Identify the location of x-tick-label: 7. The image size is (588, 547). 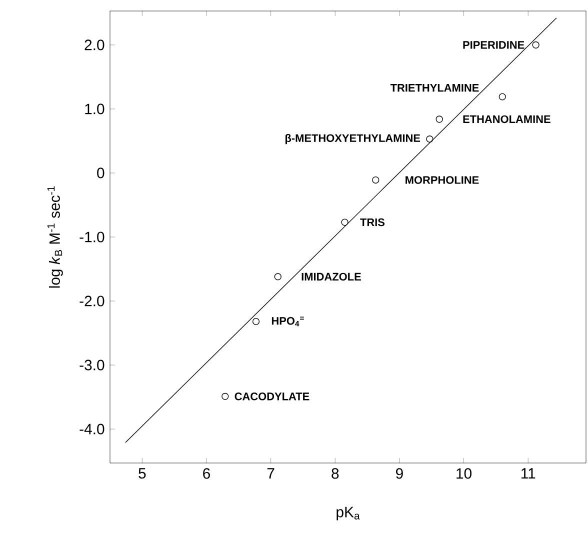
(270, 473).